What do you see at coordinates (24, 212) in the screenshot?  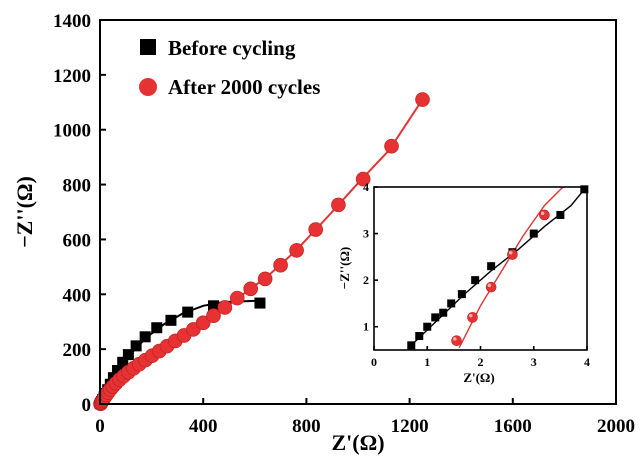 I see `y-axis-title: −Z''(Ω)` at bounding box center [24, 212].